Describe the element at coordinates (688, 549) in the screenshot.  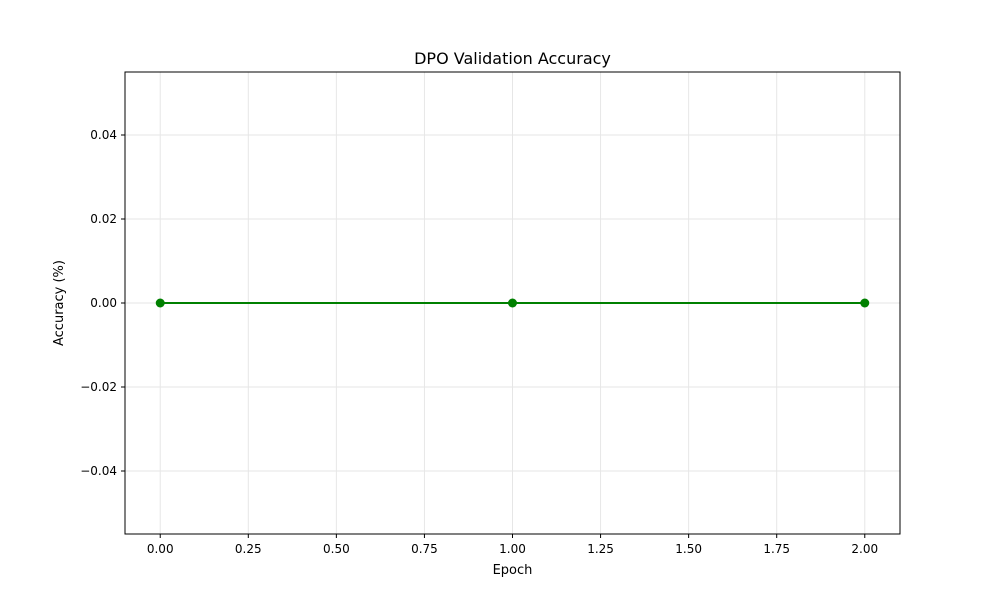
I see `x-tick-label: 1.50` at that location.